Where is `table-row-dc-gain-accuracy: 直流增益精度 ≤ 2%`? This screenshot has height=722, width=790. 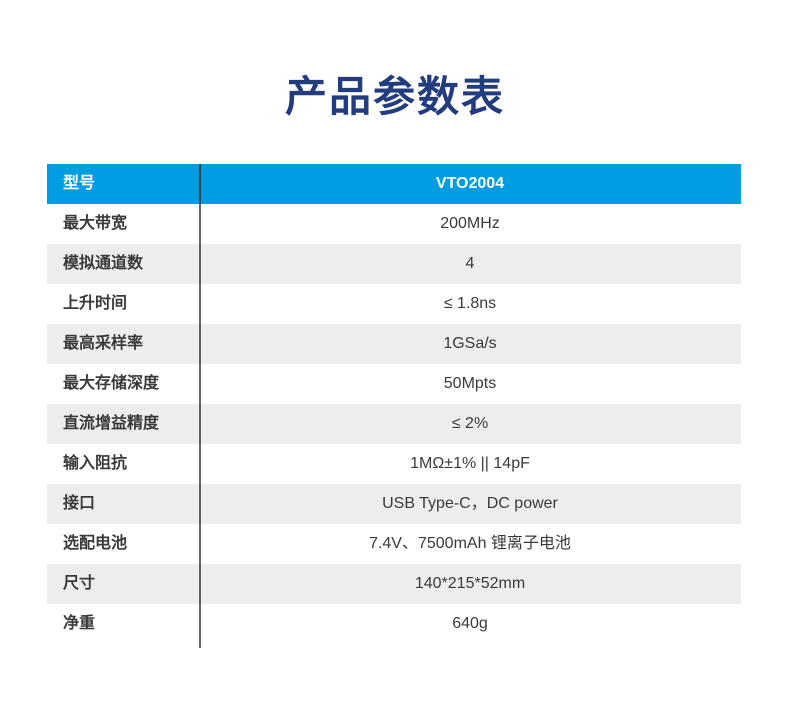
table-row-dc-gain-accuracy: 直流增益精度 ≤ 2% is located at coordinates (394, 424).